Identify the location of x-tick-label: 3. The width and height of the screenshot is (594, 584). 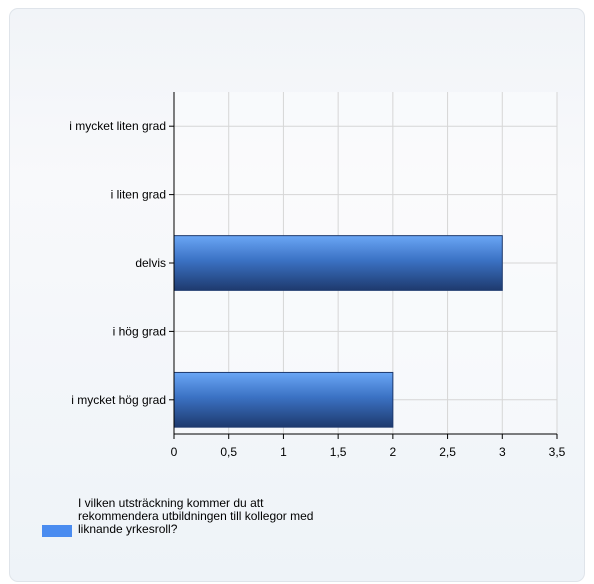
(502, 452).